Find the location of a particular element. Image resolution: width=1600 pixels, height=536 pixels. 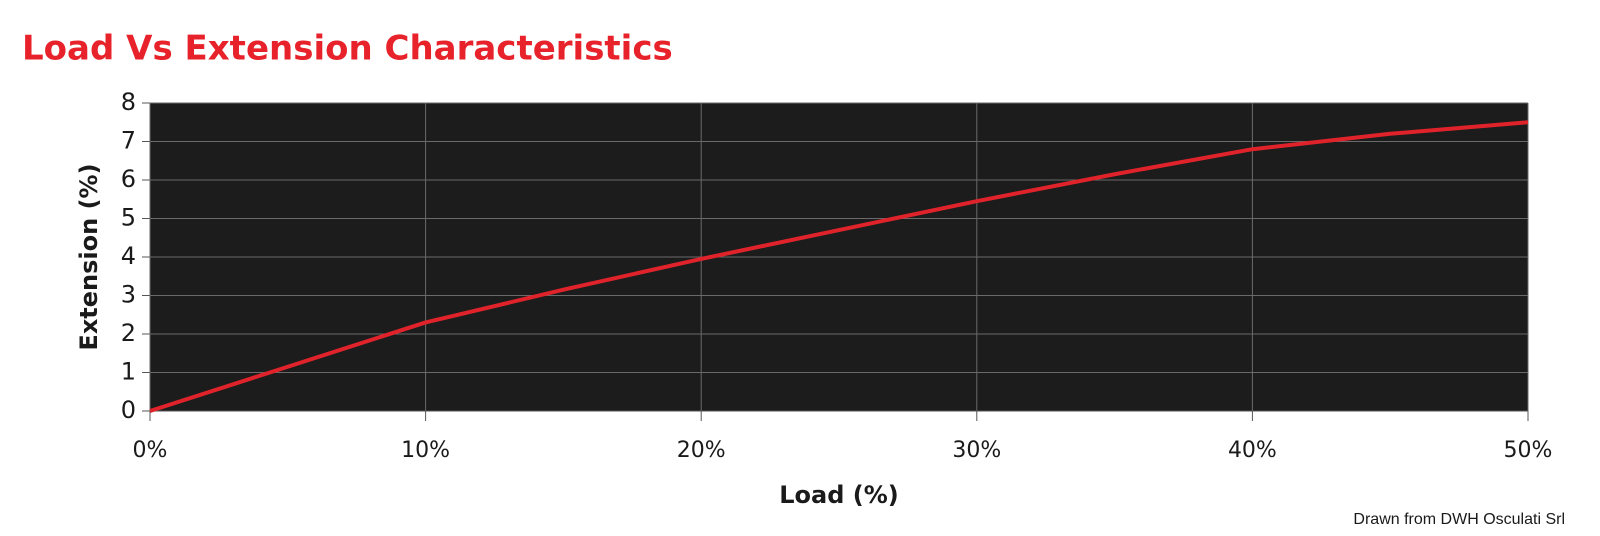

x-tick-label: 50% is located at coordinates (1528, 450).